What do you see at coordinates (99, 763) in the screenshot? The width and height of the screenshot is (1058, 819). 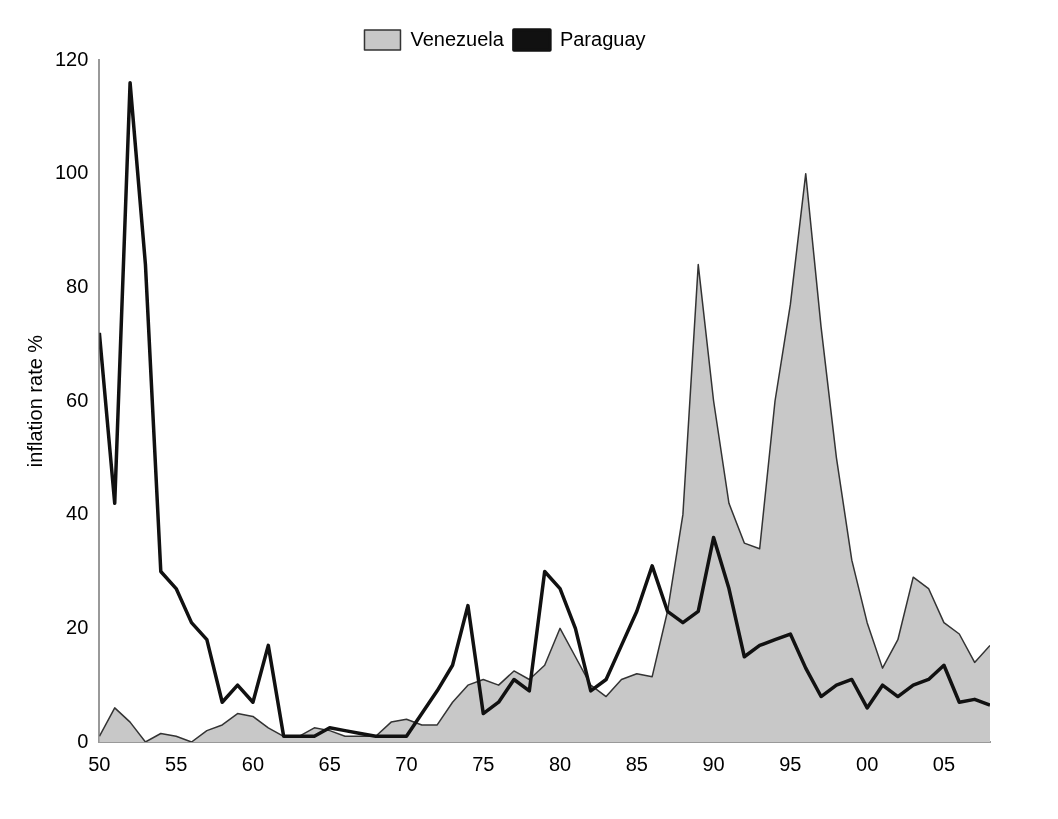 I see `x-tick-label: 50` at bounding box center [99, 763].